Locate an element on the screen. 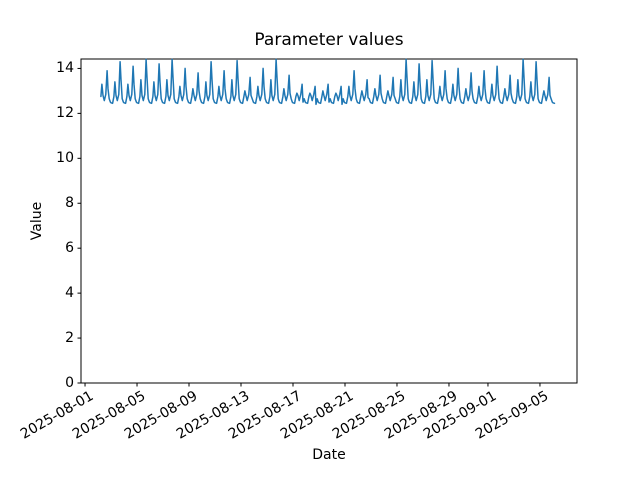 The width and height of the screenshot is (640, 480). y-tick-label: 8 is located at coordinates (69, 203).